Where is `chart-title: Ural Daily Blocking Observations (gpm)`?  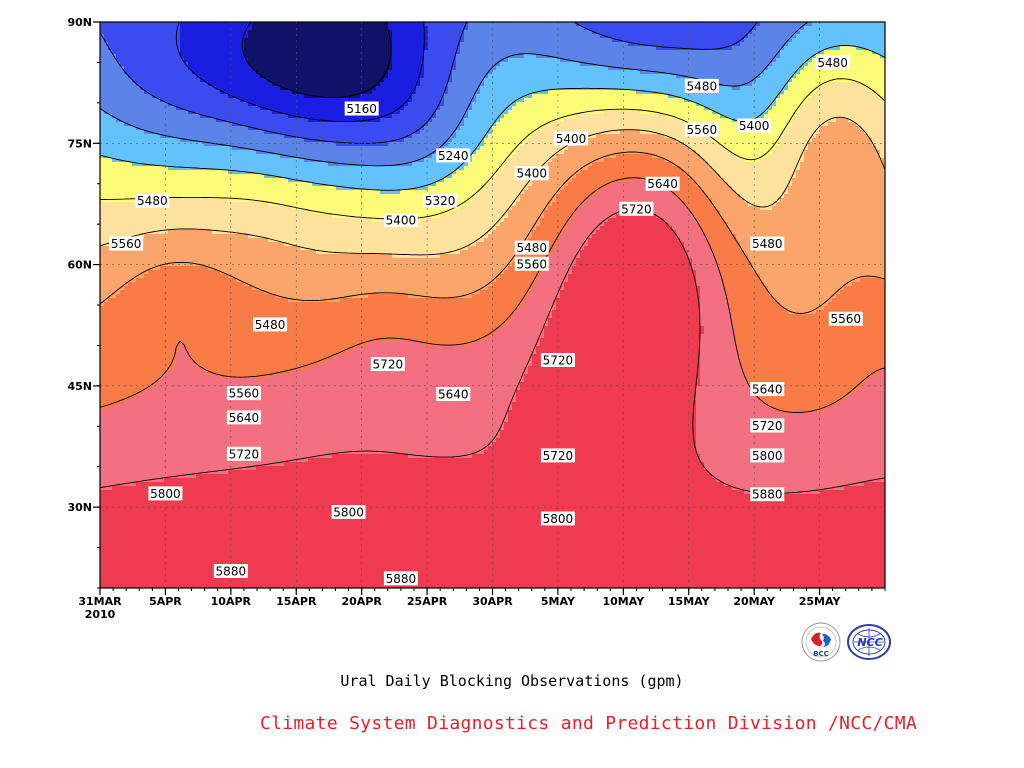
chart-title: Ural Daily Blocking Observations (gpm) is located at coordinates (512, 681).